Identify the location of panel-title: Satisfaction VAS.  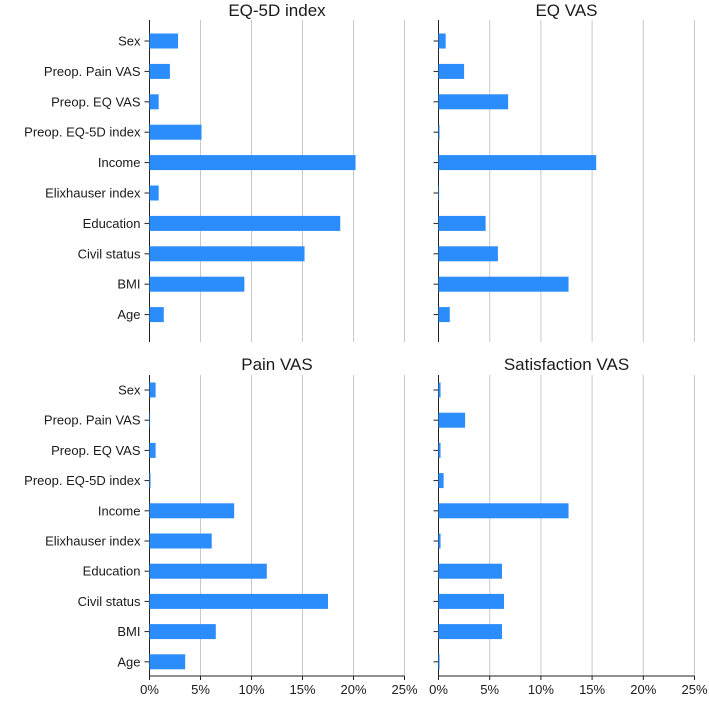
(566, 364).